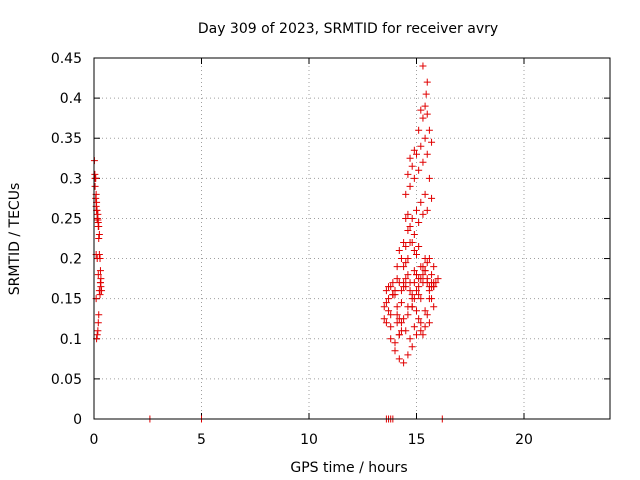 This screenshot has height=480, width=640. Describe the element at coordinates (71, 340) in the screenshot. I see `y-tick-label: 0.1` at that location.